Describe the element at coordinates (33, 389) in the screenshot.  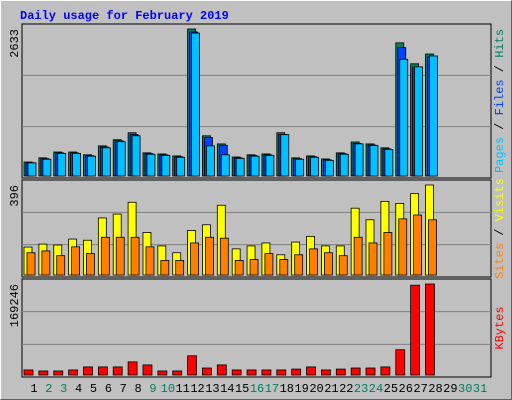
I see `x-tick-label: 1` at that location.